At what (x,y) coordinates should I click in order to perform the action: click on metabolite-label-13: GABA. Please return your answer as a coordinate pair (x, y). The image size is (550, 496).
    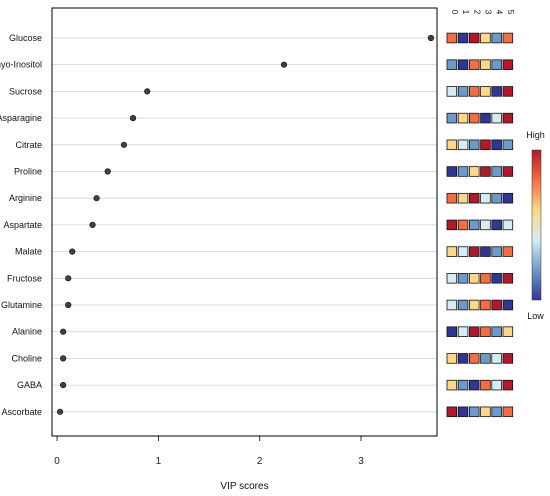
    Looking at the image, I should click on (29, 385).